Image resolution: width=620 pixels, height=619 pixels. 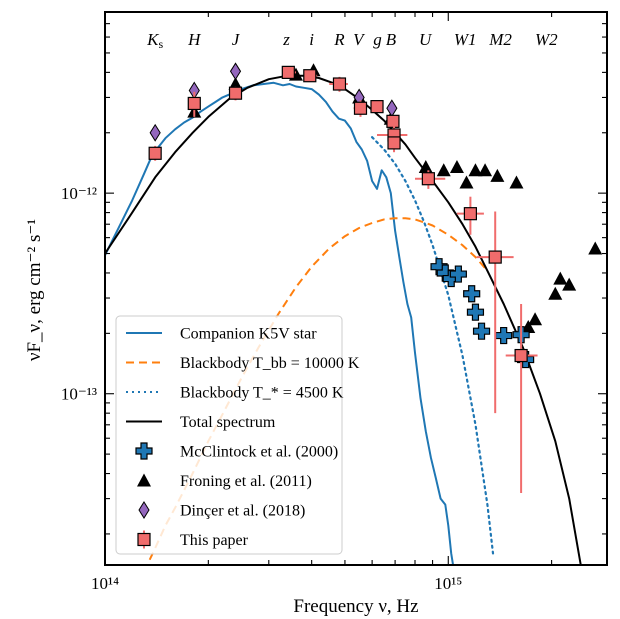 I want to click on band-label-u: U, so click(x=426, y=39).